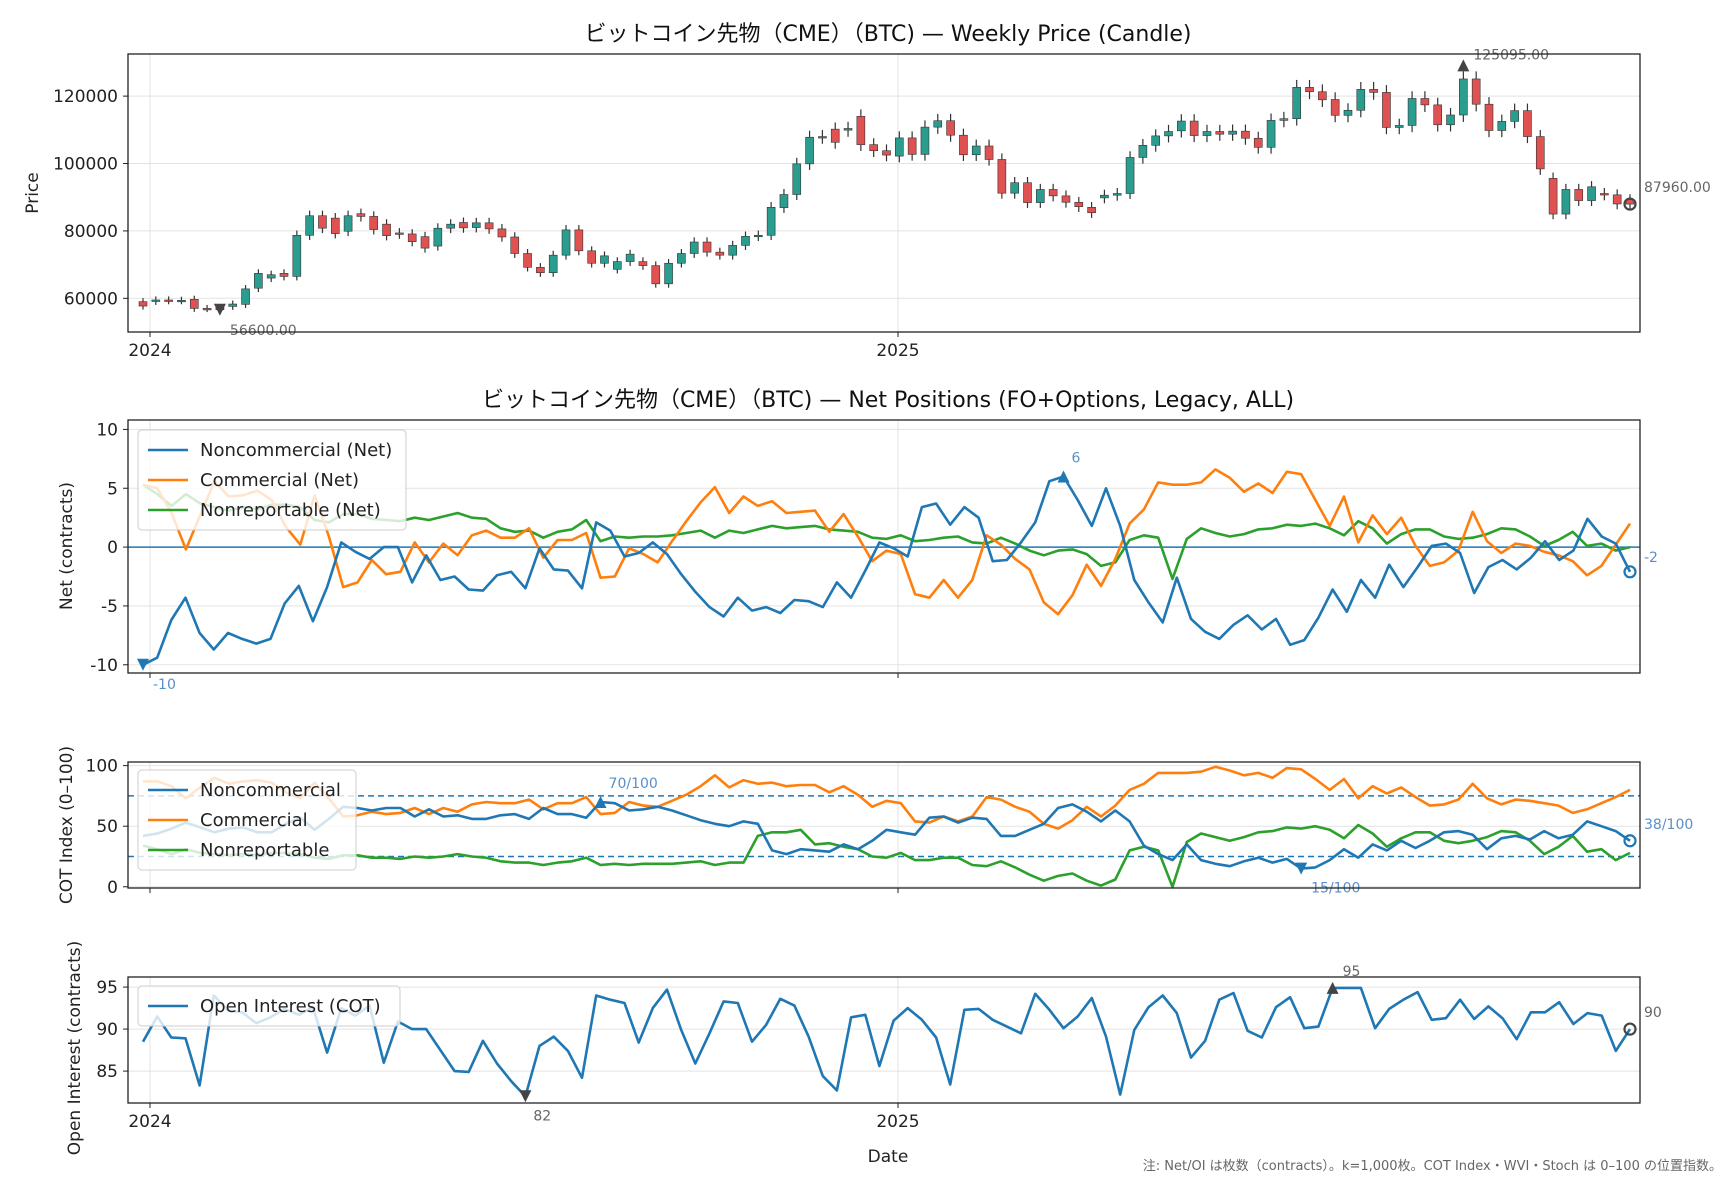 The image size is (1728, 1180). I want to click on legend-label: Commercial, so click(254, 820).